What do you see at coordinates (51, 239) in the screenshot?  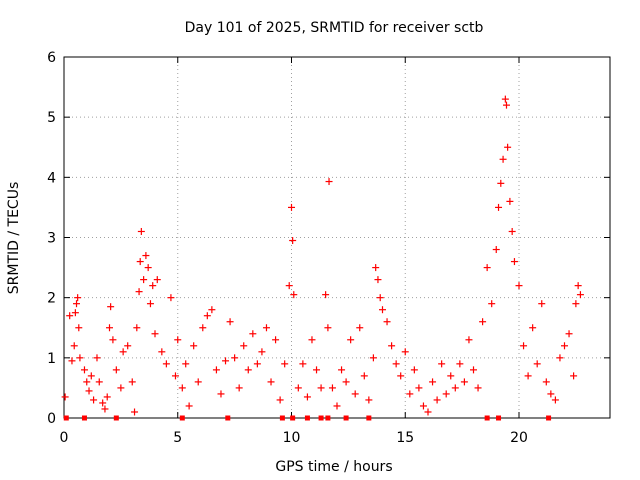 I see `y-tick-label: 3` at bounding box center [51, 239].